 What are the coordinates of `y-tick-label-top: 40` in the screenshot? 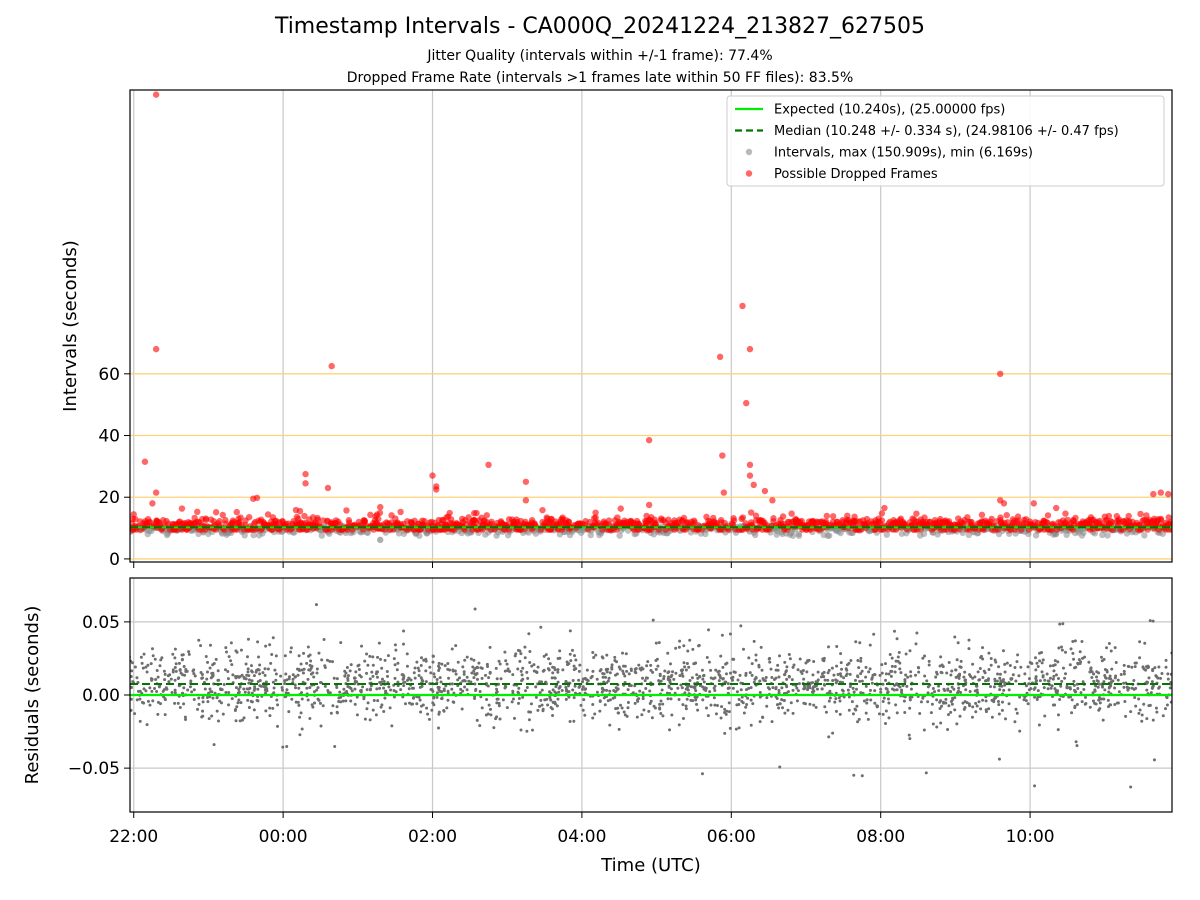 It's located at (109, 437).